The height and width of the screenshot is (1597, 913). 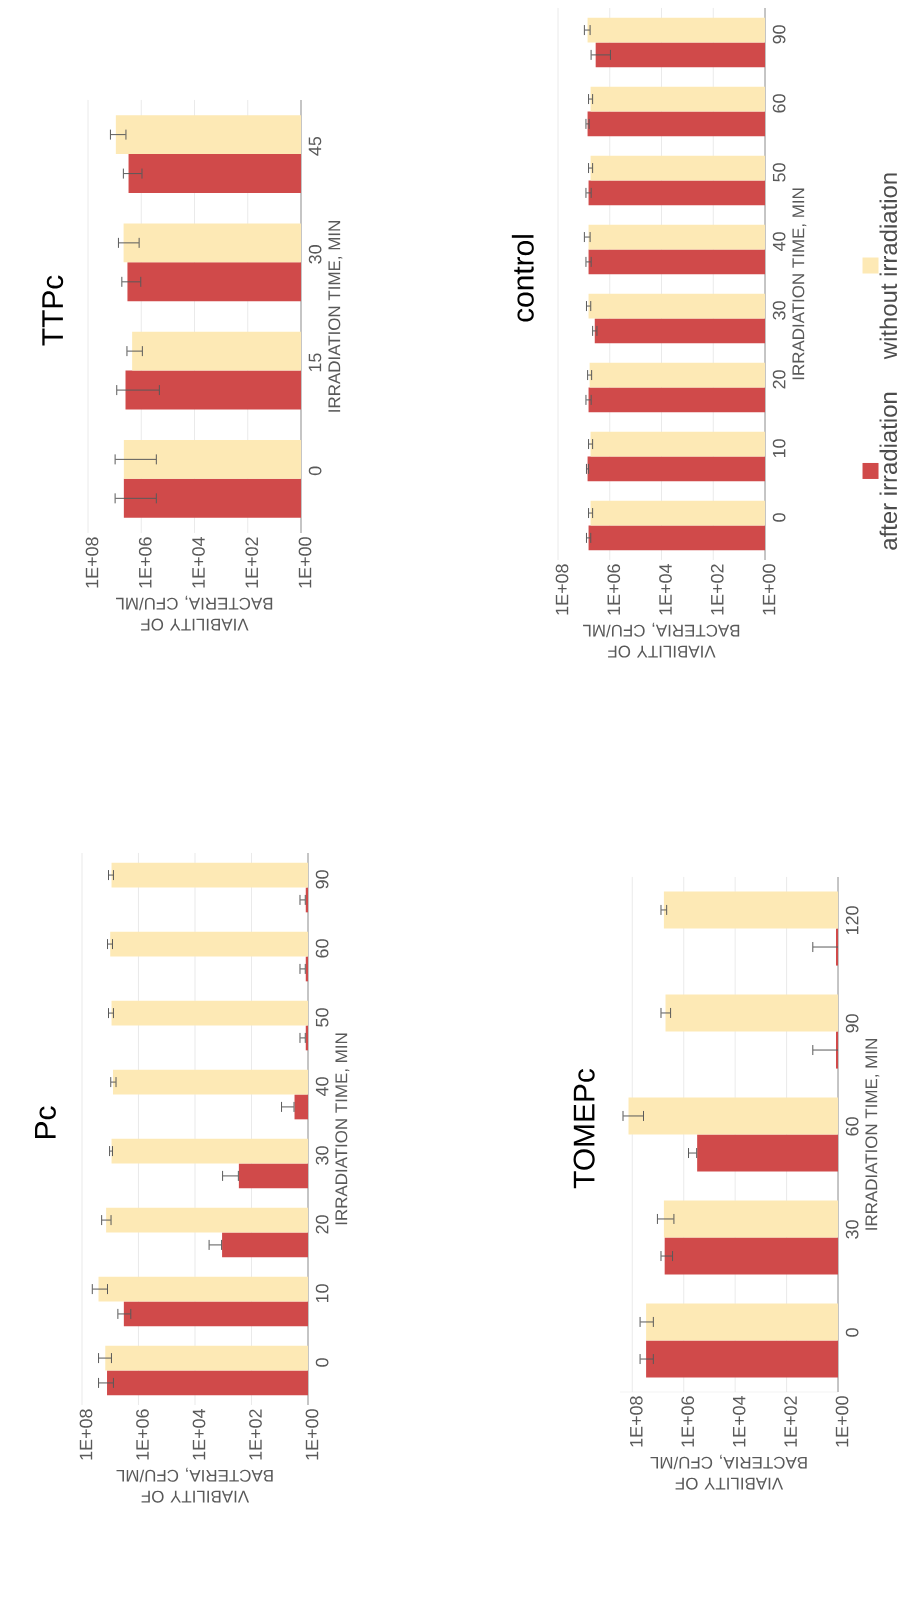 I want to click on legend-label: after irradiation, so click(x=888, y=471).